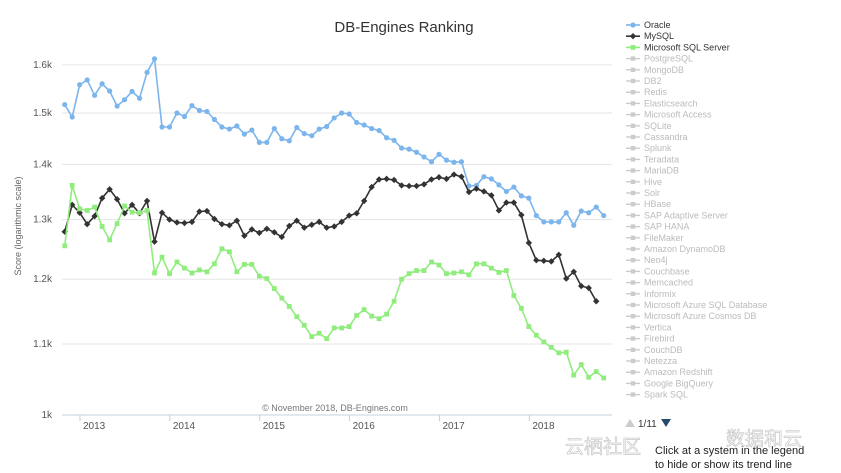 The width and height of the screenshot is (841, 473). Describe the element at coordinates (658, 271) in the screenshot. I see `legend-item-inactive: Couchbase` at that location.